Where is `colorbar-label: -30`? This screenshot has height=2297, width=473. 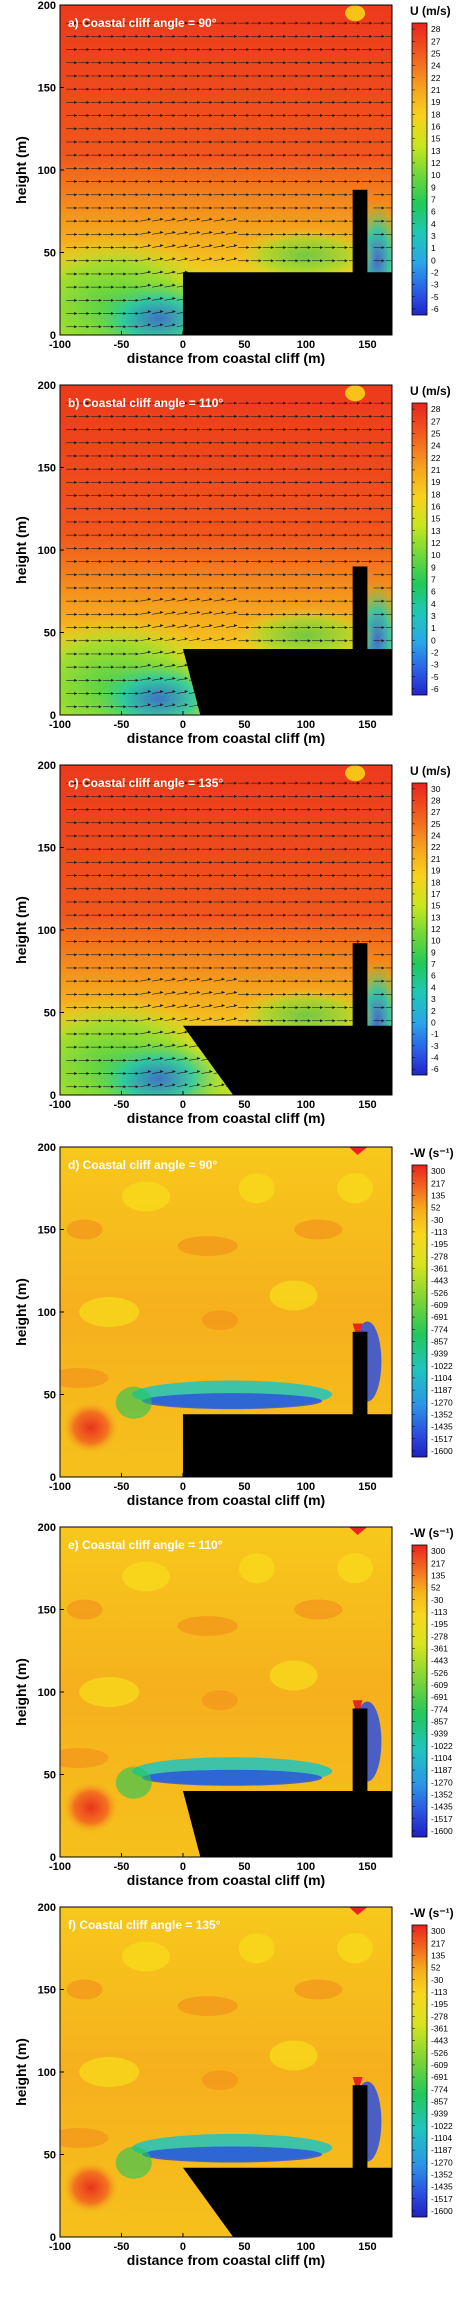
colorbar-label: -30 is located at coordinates (437, 1980).